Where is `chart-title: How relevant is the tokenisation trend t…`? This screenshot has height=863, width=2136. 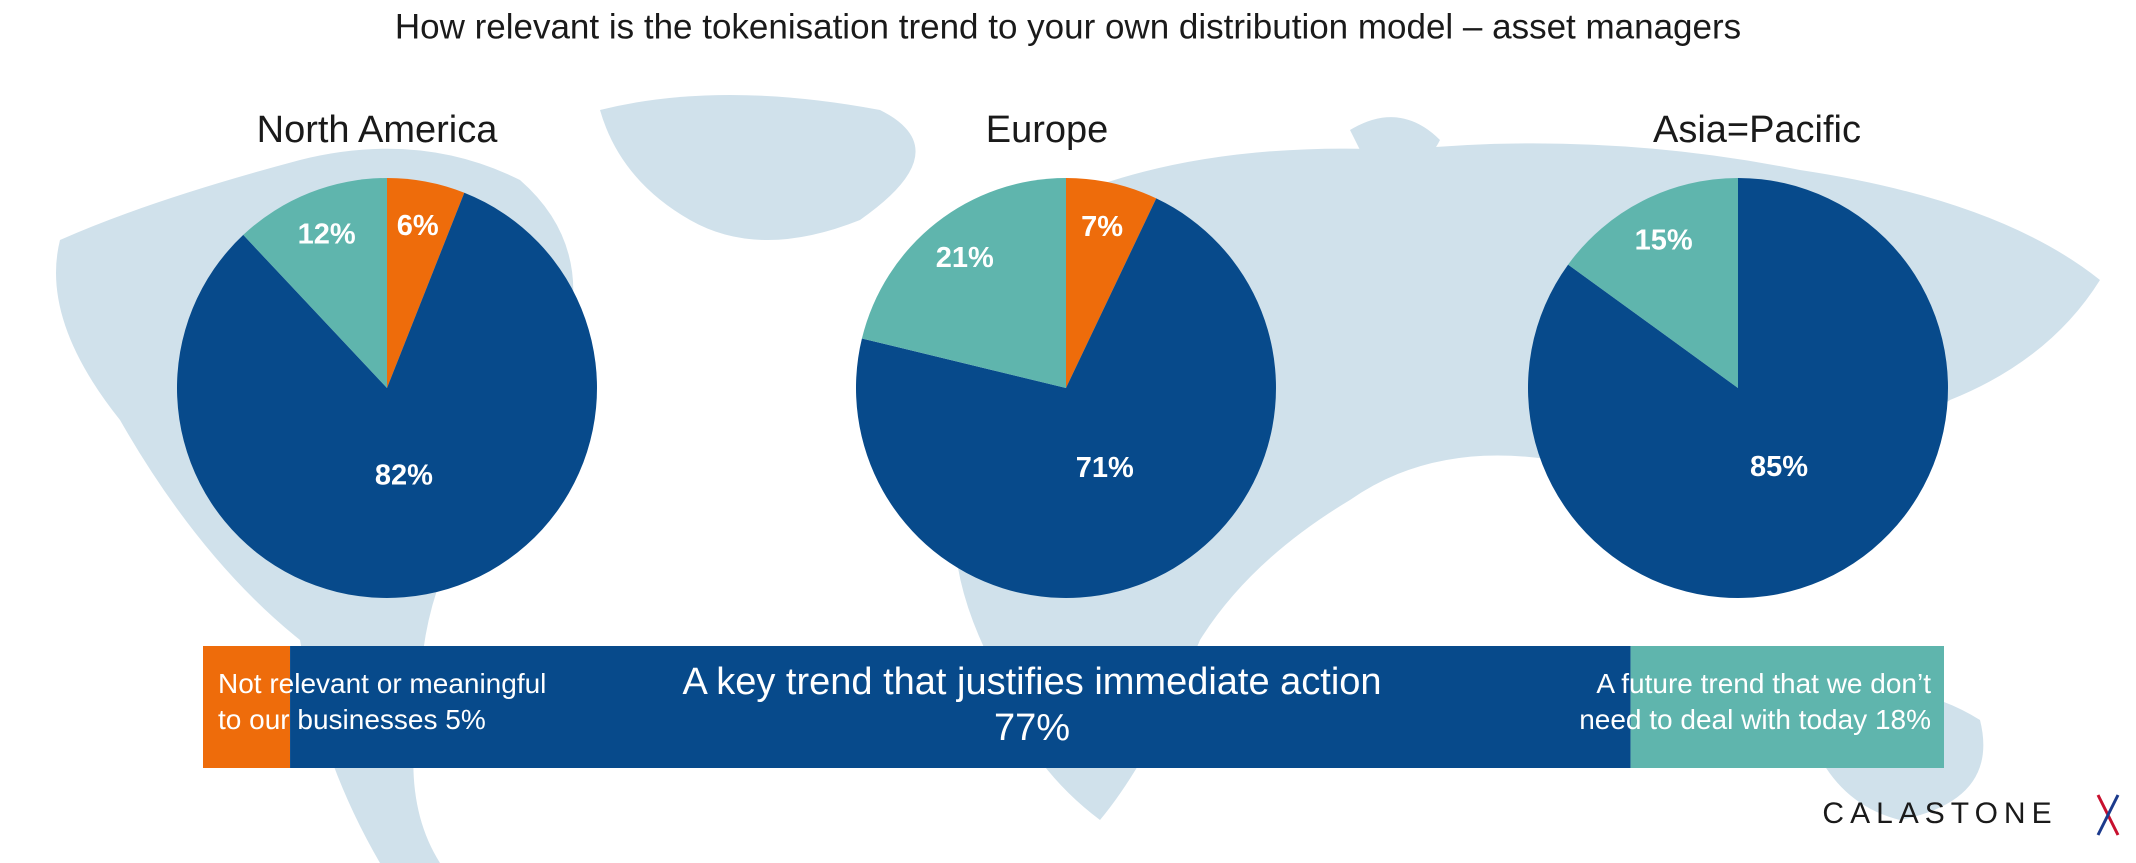
chart-title: How relevant is the tokenisation trend t… is located at coordinates (1068, 26).